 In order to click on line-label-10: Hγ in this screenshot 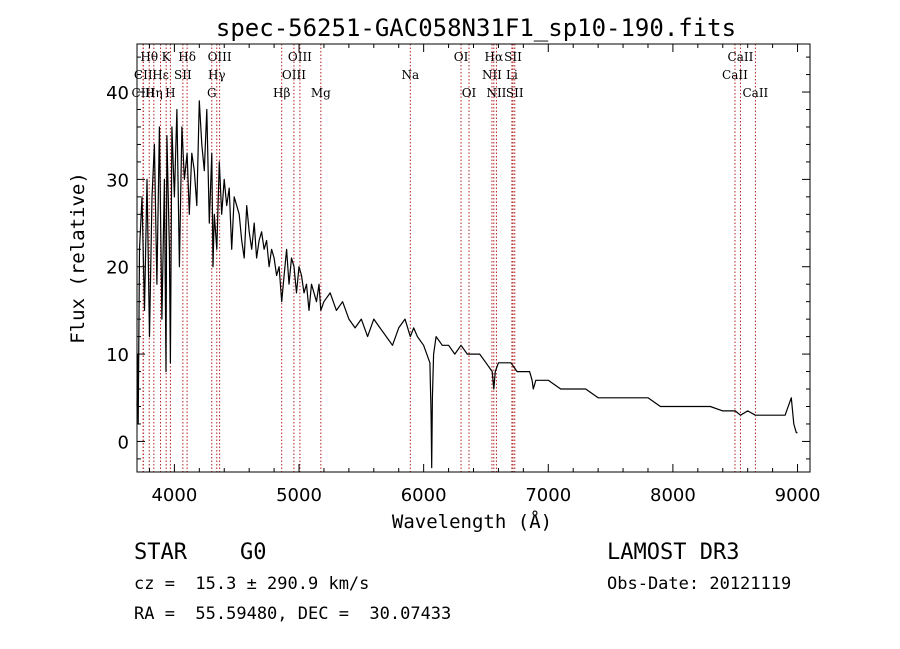, I will do `click(217, 75)`.